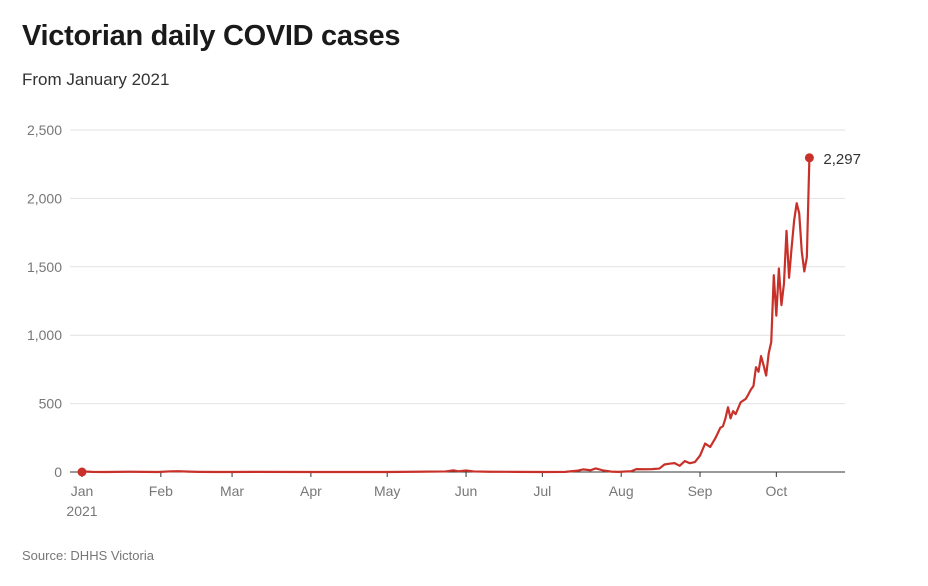 The height and width of the screenshot is (586, 928). What do you see at coordinates (776, 491) in the screenshot?
I see `x-tick-label: Oct` at bounding box center [776, 491].